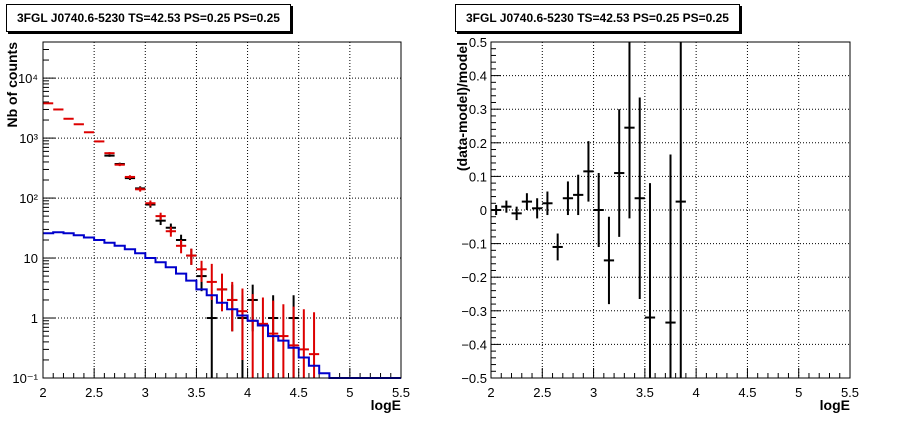 The width and height of the screenshot is (898, 421). Describe the element at coordinates (483, 210) in the screenshot. I see `y-tick-label: 0` at that location.